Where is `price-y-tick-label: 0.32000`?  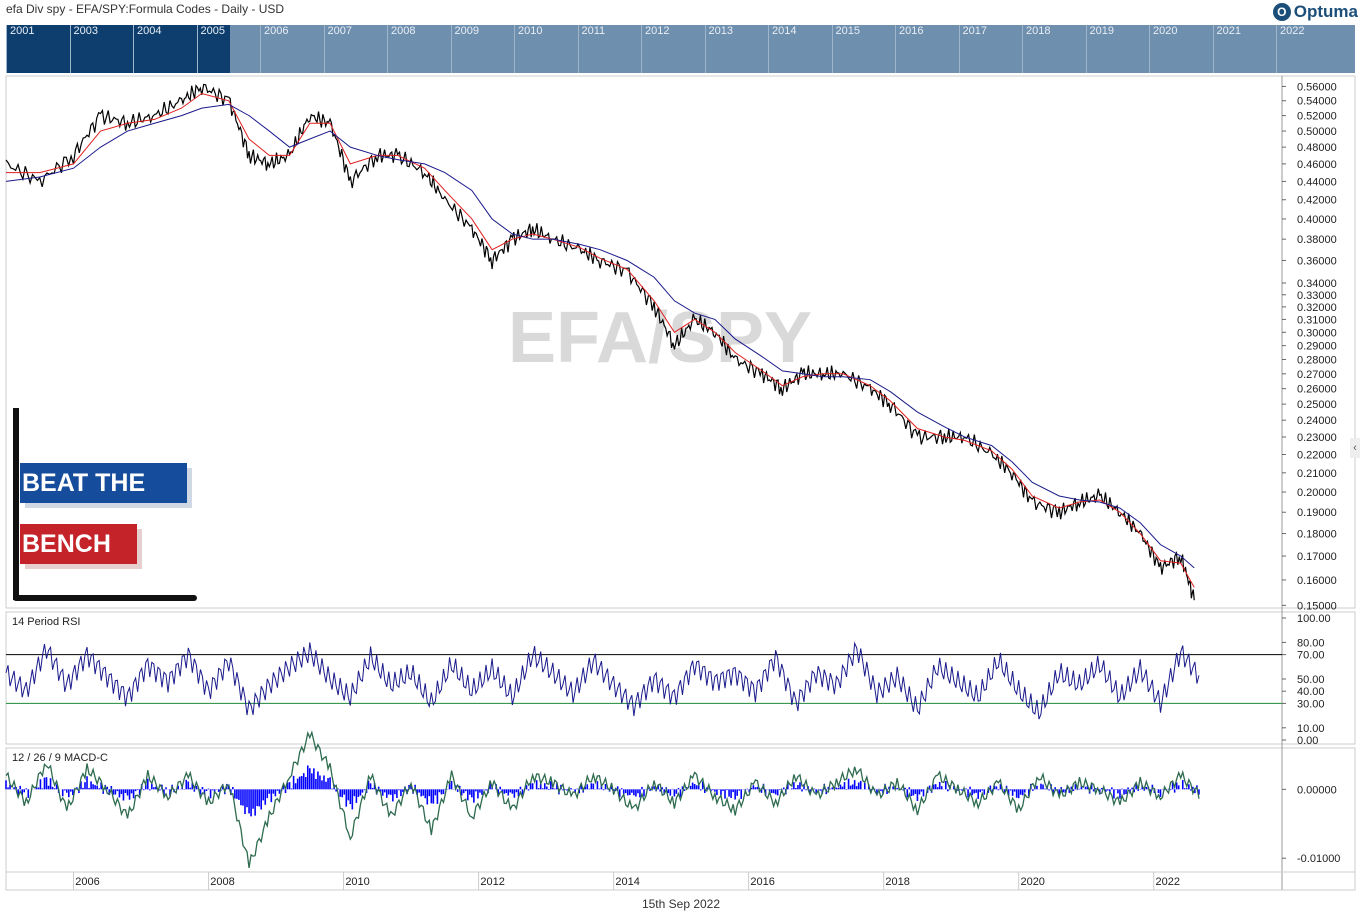 price-y-tick-label: 0.32000 is located at coordinates (1317, 308).